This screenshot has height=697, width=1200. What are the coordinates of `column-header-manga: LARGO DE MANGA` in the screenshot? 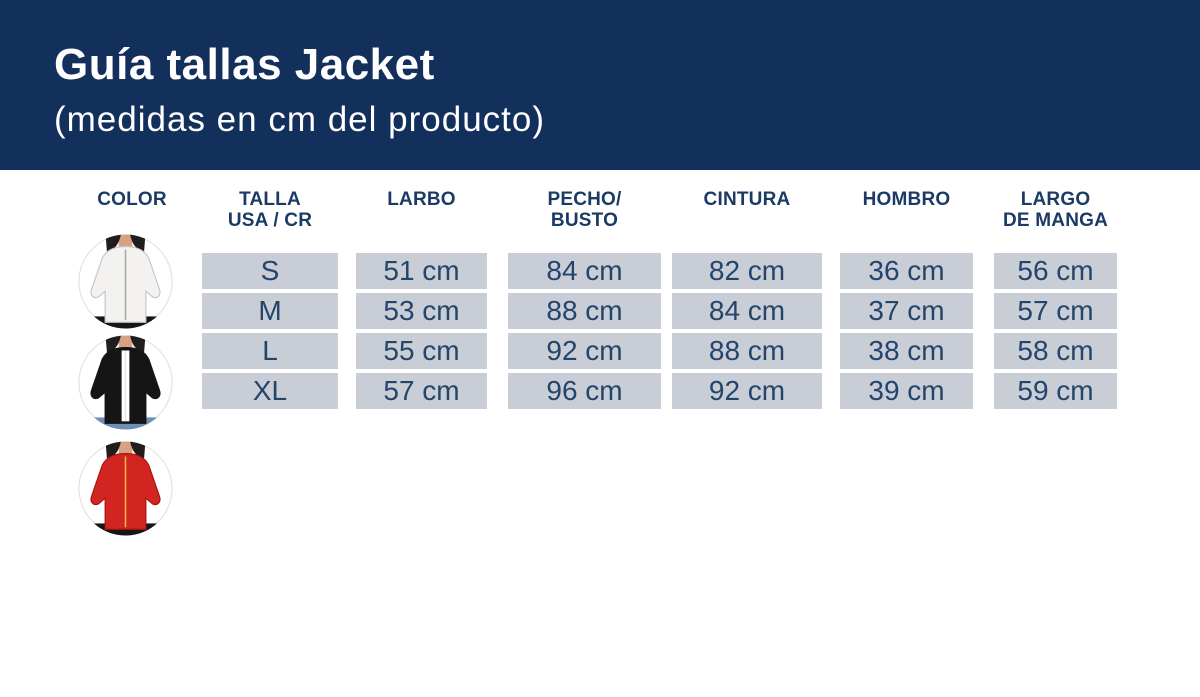 It's located at (1055, 210).